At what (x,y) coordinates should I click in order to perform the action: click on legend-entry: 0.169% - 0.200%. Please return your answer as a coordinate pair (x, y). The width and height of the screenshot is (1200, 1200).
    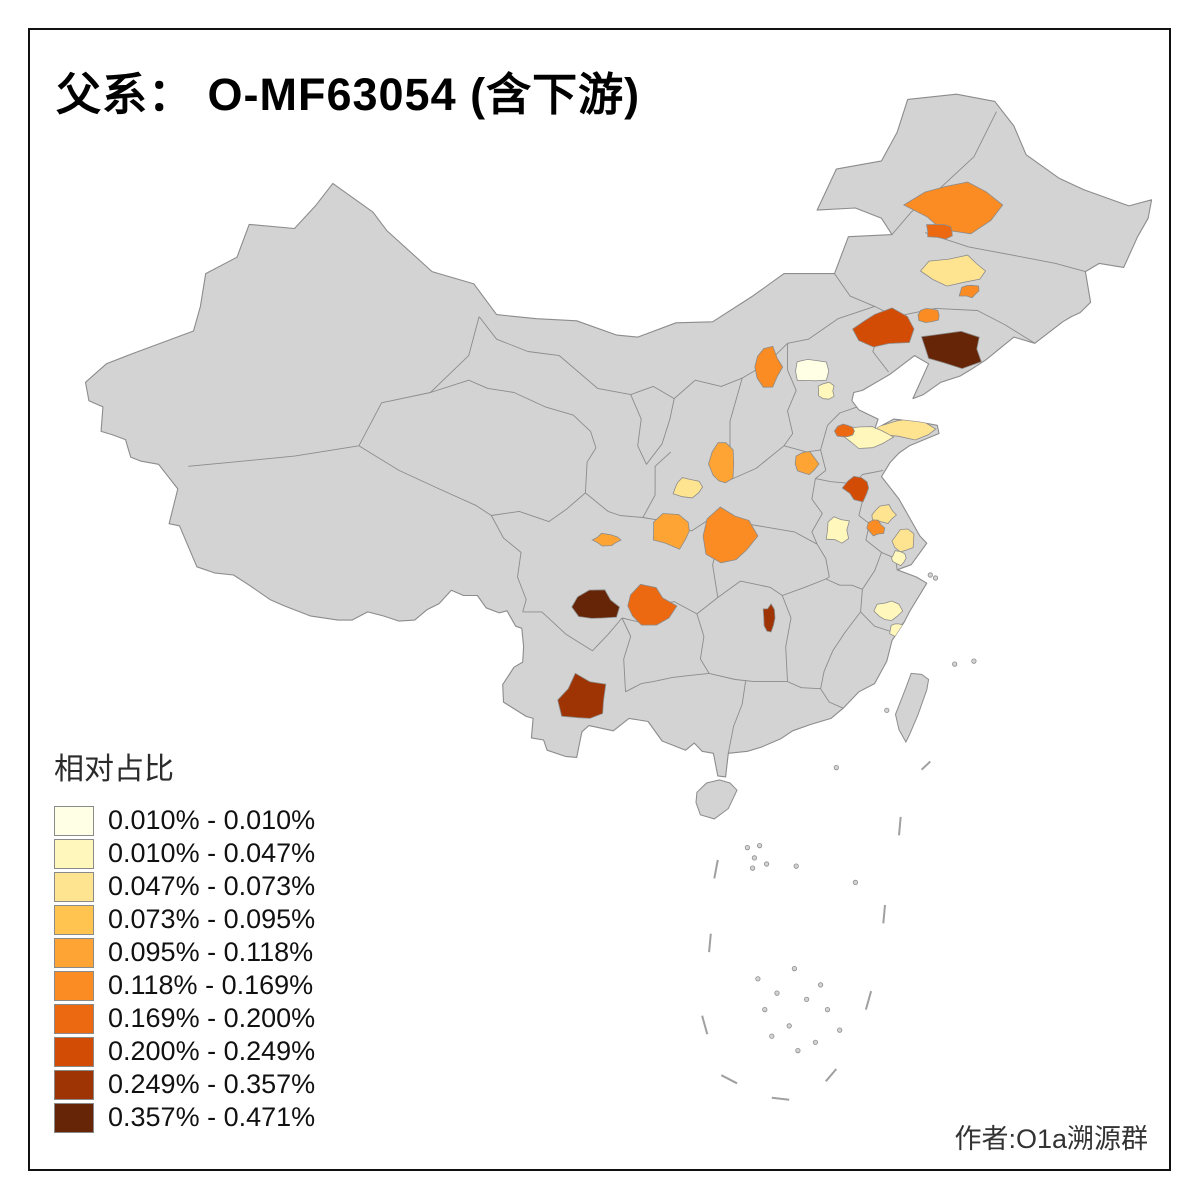
    Looking at the image, I should click on (184, 1018).